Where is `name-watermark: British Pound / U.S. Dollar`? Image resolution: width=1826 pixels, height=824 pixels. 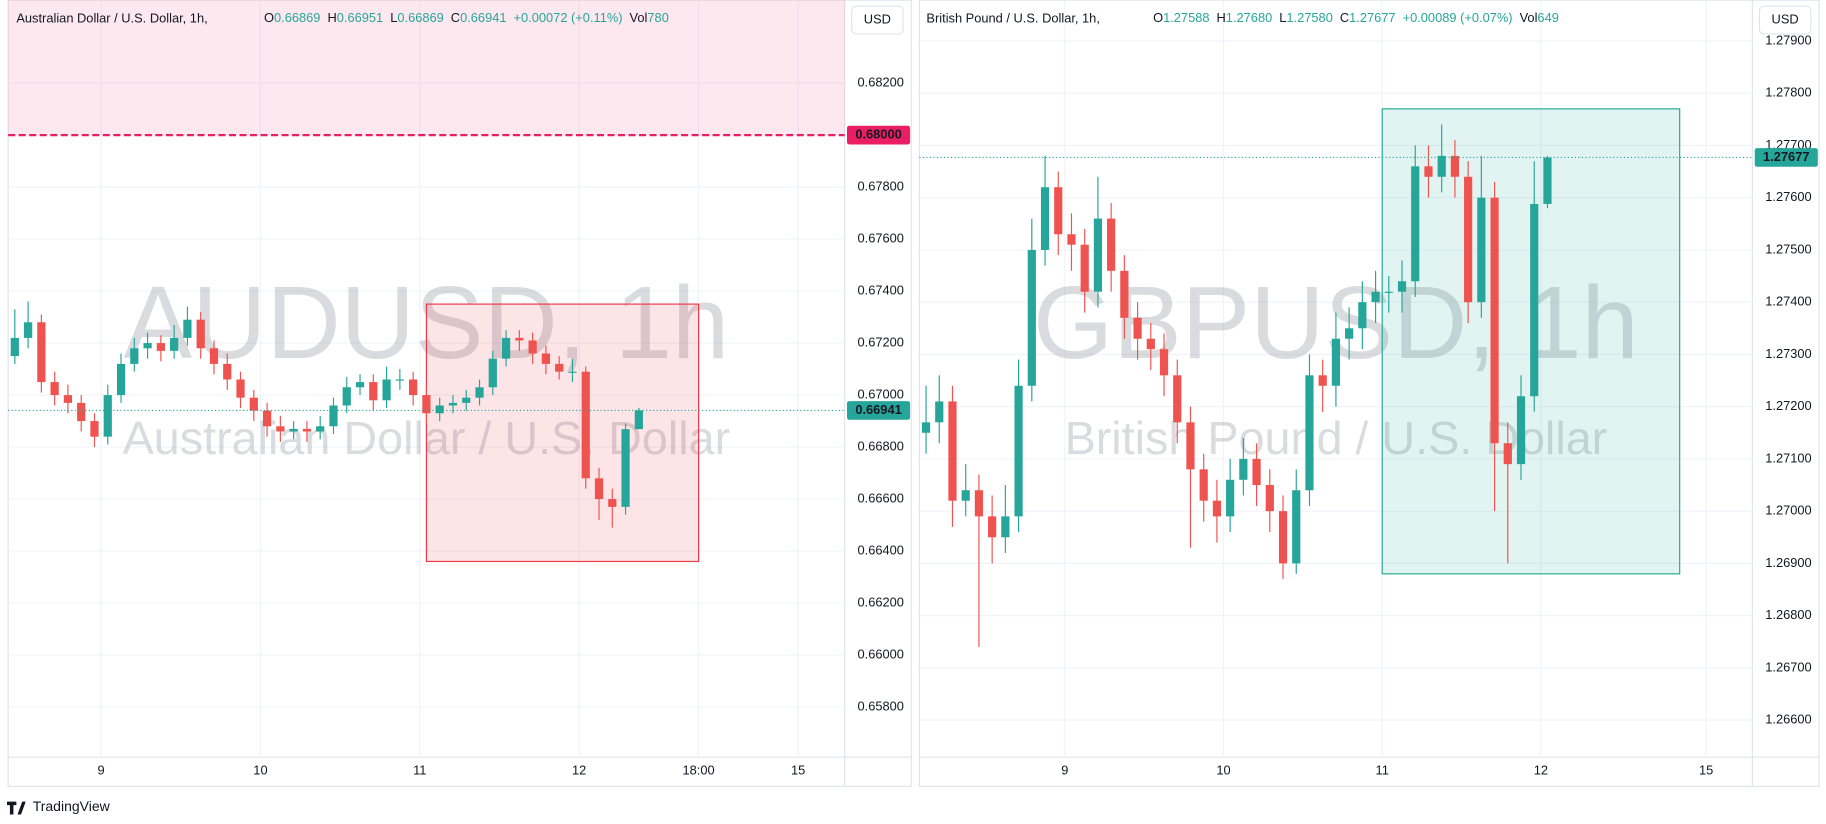
name-watermark: British Pound / U.S. Dollar is located at coordinates (1336, 438).